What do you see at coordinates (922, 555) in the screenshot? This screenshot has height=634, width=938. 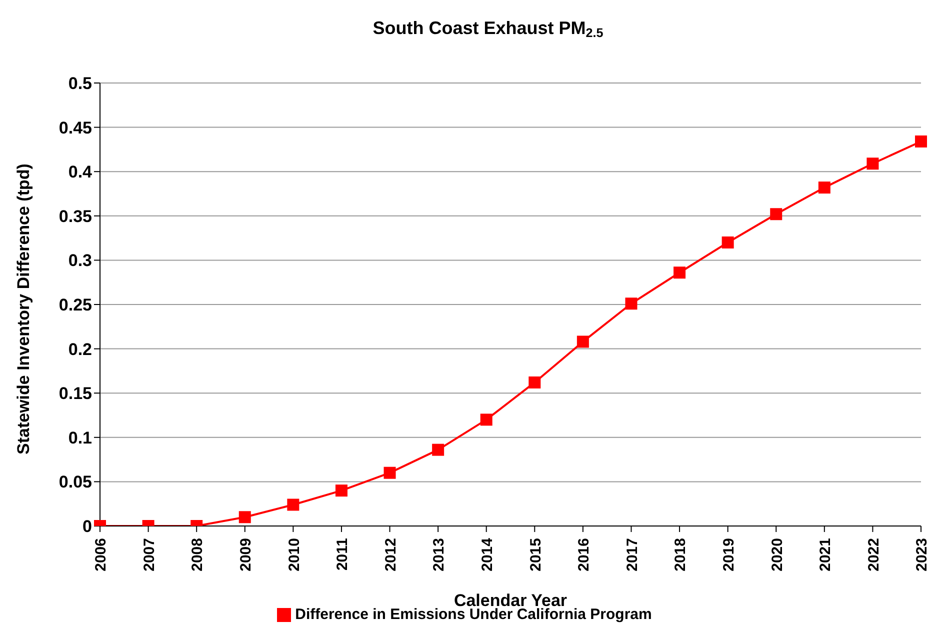 I see `x-tick-label: 2023` at bounding box center [922, 555].